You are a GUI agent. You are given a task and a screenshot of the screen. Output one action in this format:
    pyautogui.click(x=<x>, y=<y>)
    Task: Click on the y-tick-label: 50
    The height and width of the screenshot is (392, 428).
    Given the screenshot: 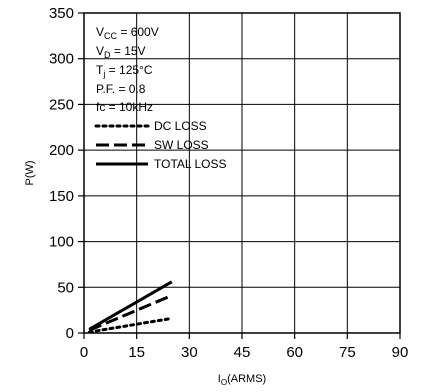 What is the action you would take?
    pyautogui.click(x=65, y=287)
    